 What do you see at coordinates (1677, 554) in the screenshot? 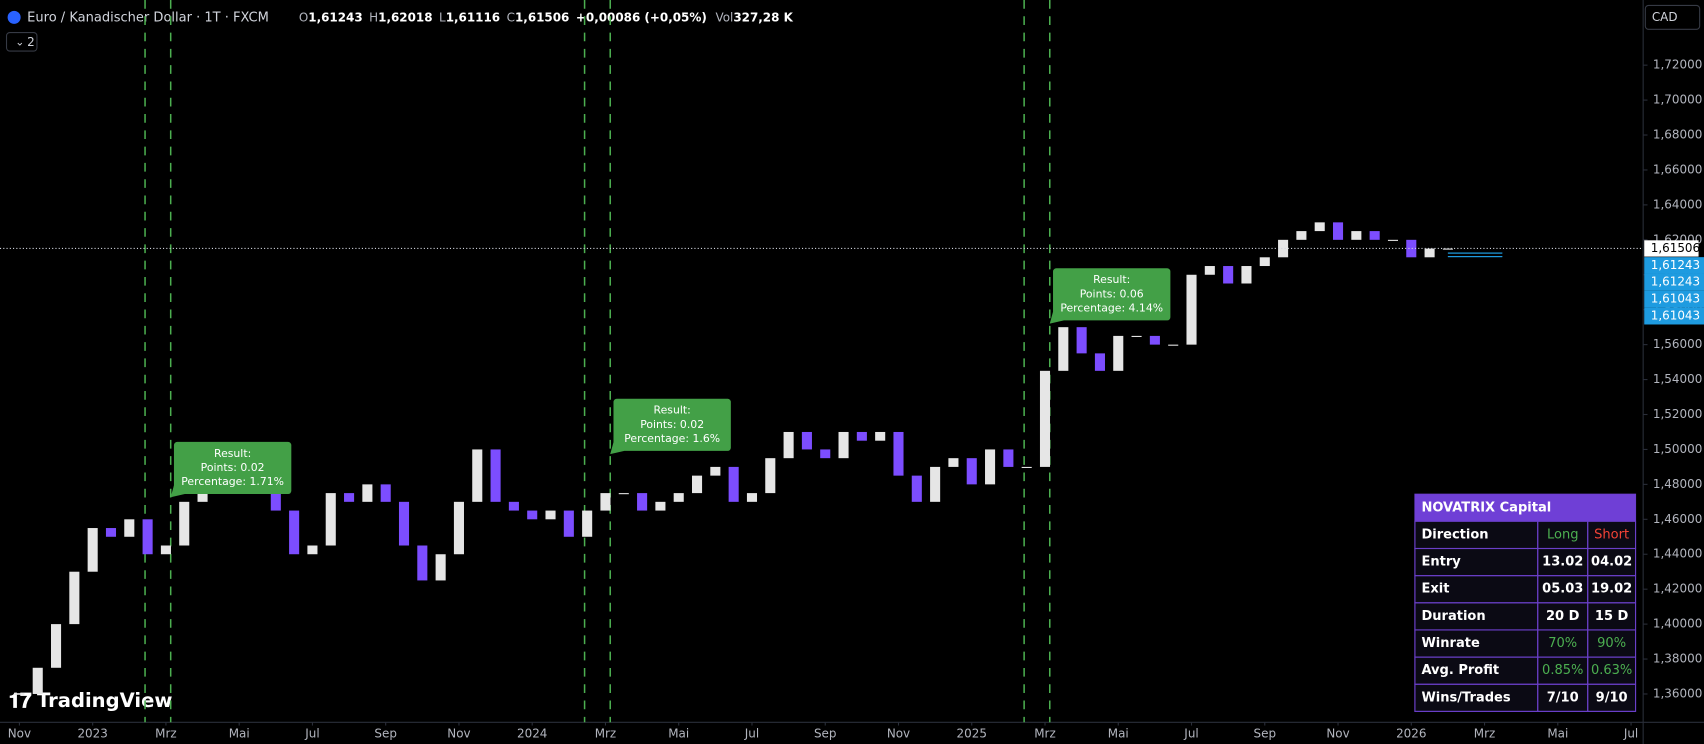
I see `y-tick-label: 1,44000` at bounding box center [1677, 554].